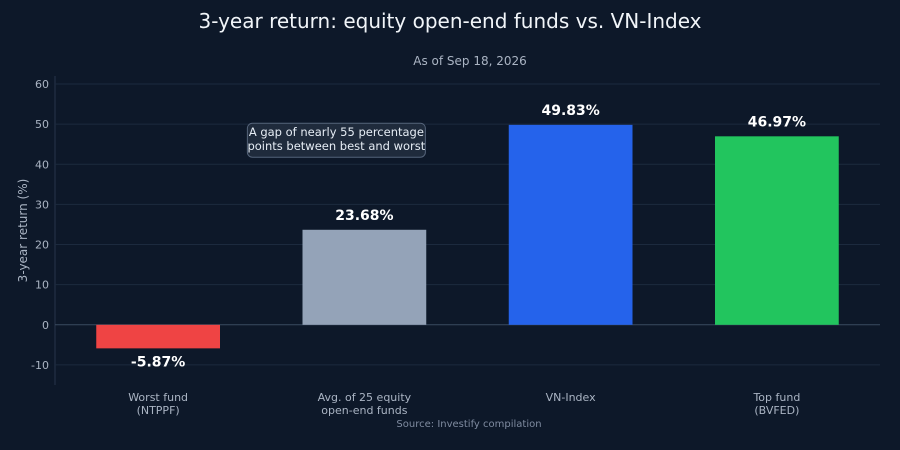 The image size is (900, 450). I want to click on x-tick-label-line: Worst fund, so click(158, 397).